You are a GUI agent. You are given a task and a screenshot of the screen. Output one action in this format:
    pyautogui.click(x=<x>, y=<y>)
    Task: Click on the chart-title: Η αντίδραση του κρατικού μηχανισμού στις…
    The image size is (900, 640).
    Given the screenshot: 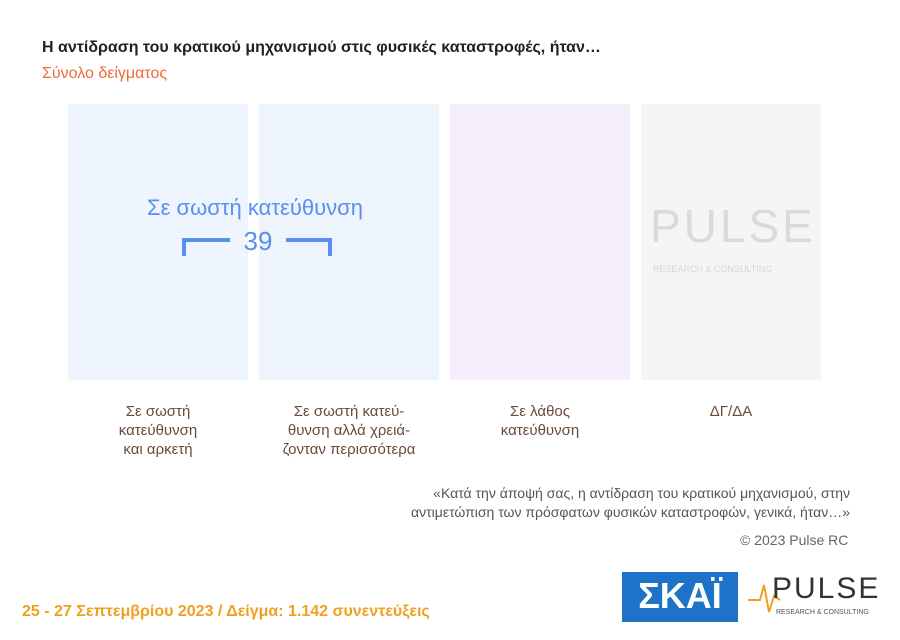 What is the action you would take?
    pyautogui.click(x=321, y=47)
    